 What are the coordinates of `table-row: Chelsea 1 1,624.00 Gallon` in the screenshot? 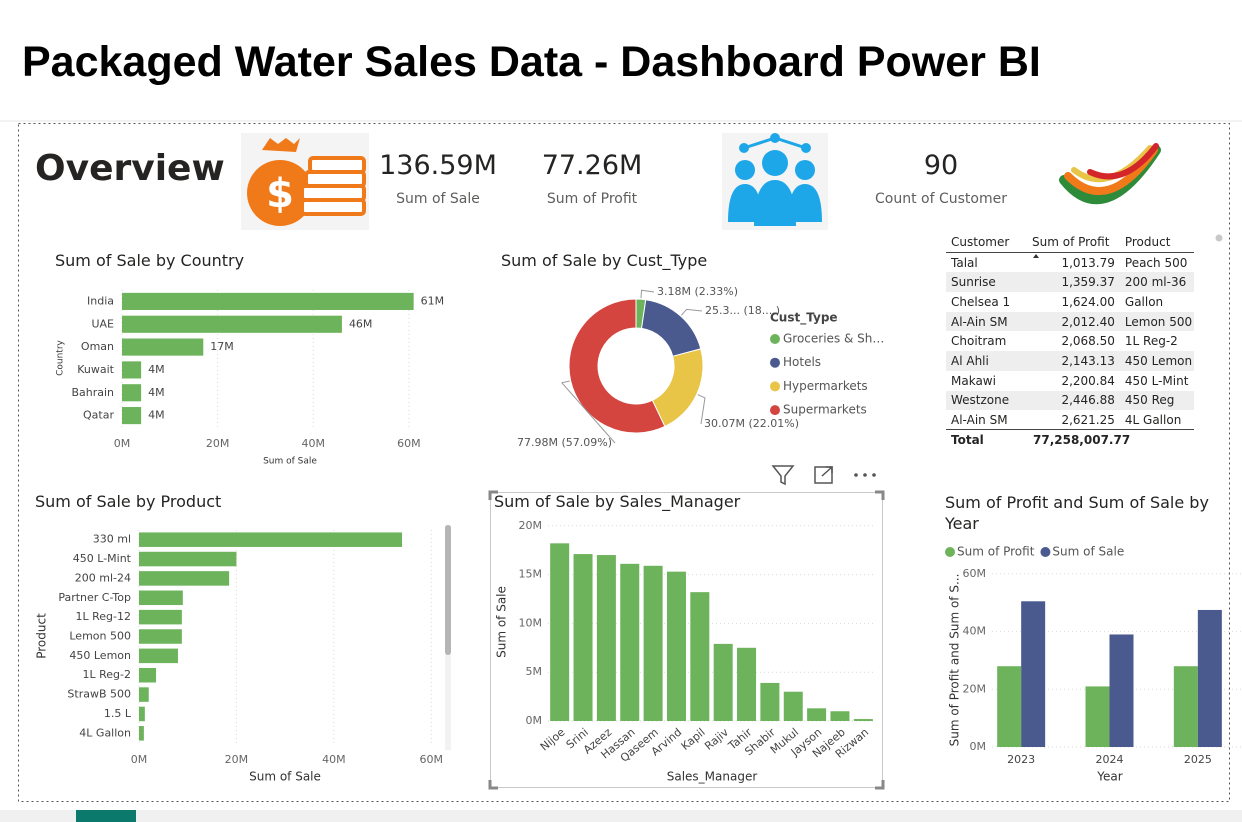 It's located at (1070, 302).